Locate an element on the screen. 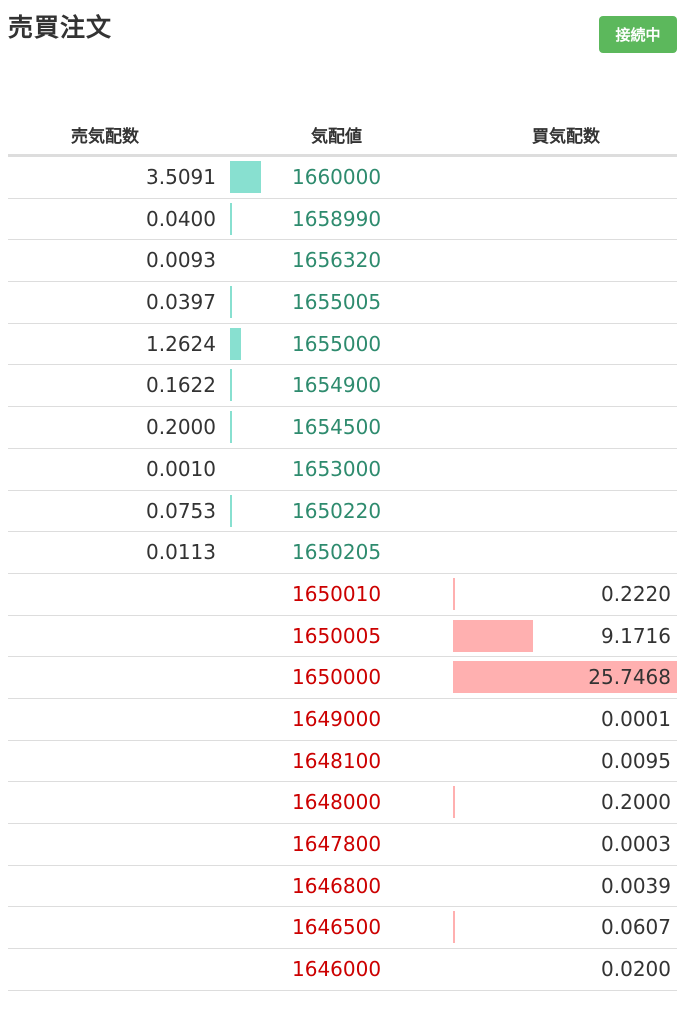 This screenshot has width=690, height=1024. bid-price: 1649000 is located at coordinates (337, 718).